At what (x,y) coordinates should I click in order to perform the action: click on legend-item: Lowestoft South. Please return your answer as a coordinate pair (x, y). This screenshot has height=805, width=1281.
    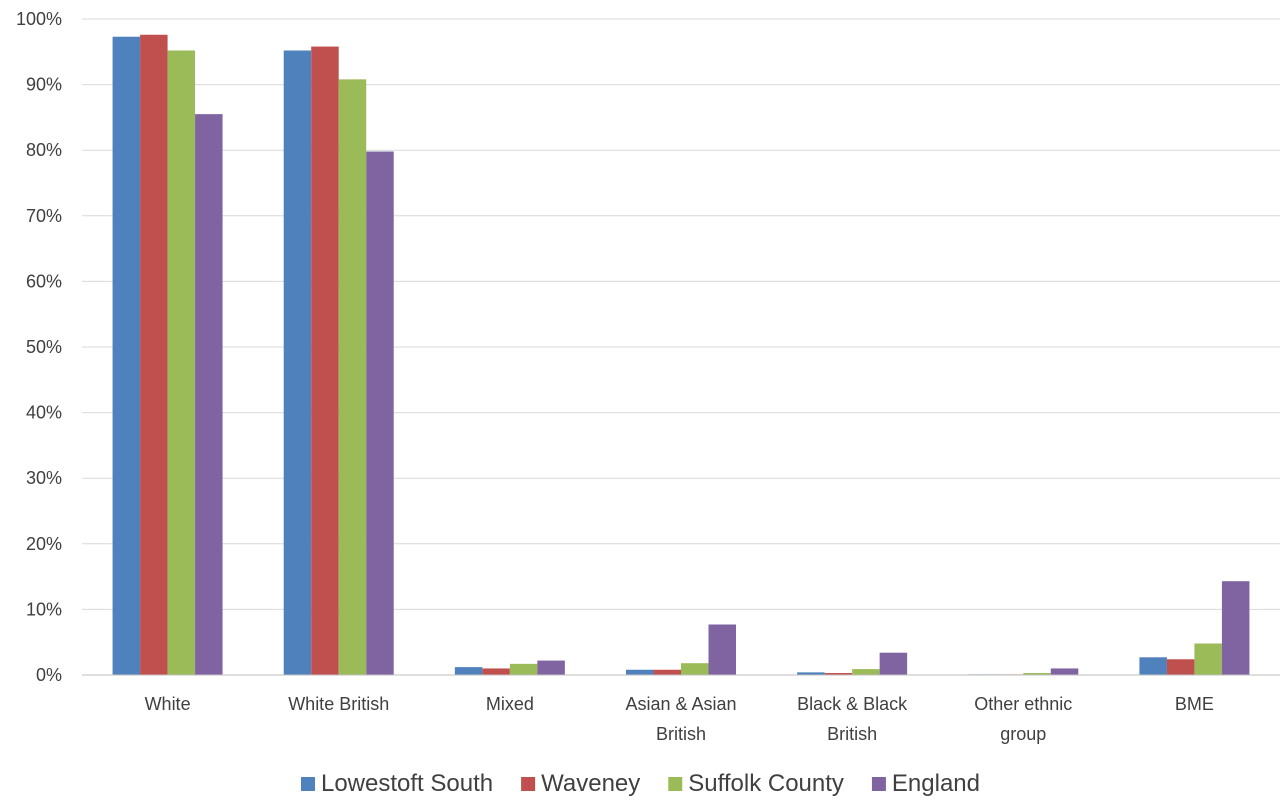
    Looking at the image, I should click on (396, 783).